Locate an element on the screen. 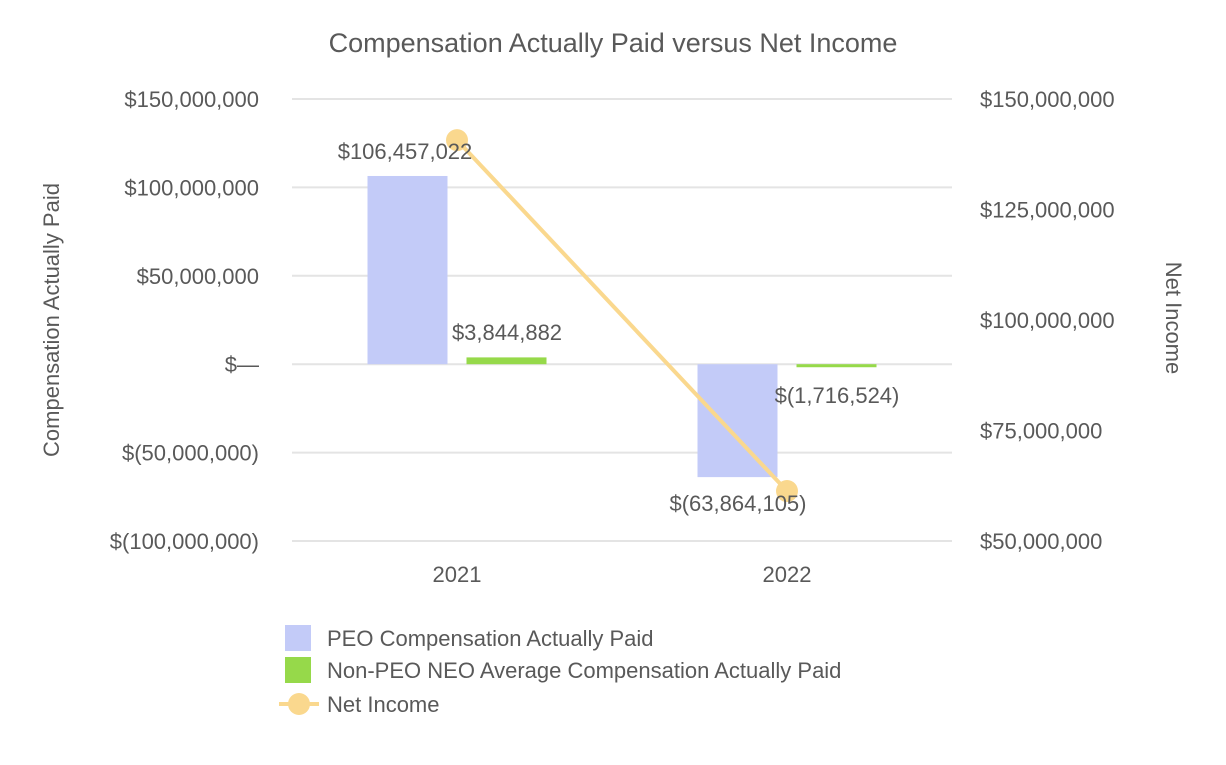  y-tick-label: $(50,000,000) is located at coordinates (190, 453).